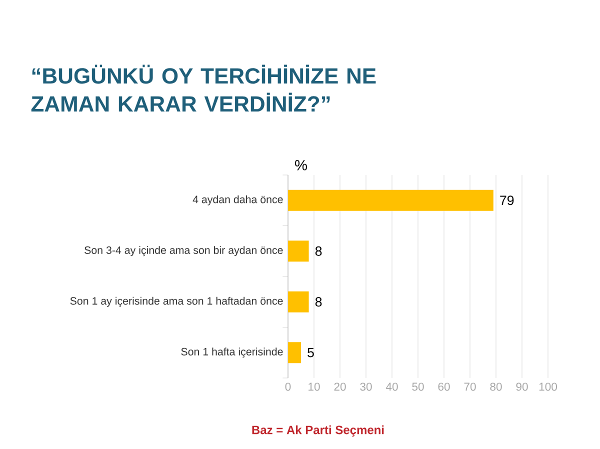  Describe the element at coordinates (470, 386) in the screenshot. I see `x-tick-label: 70` at that location.